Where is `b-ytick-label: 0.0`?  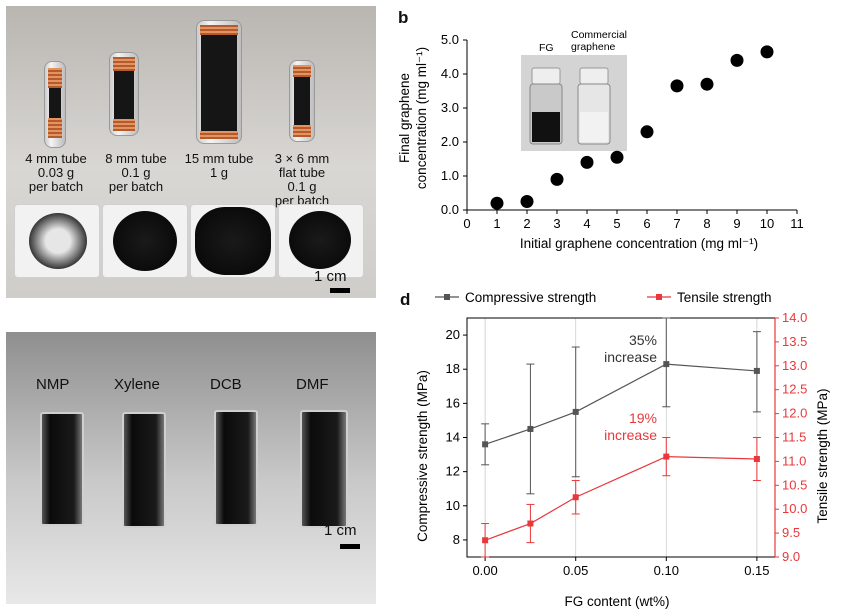
b-ytick-label: 0.0 is located at coordinates (450, 209).